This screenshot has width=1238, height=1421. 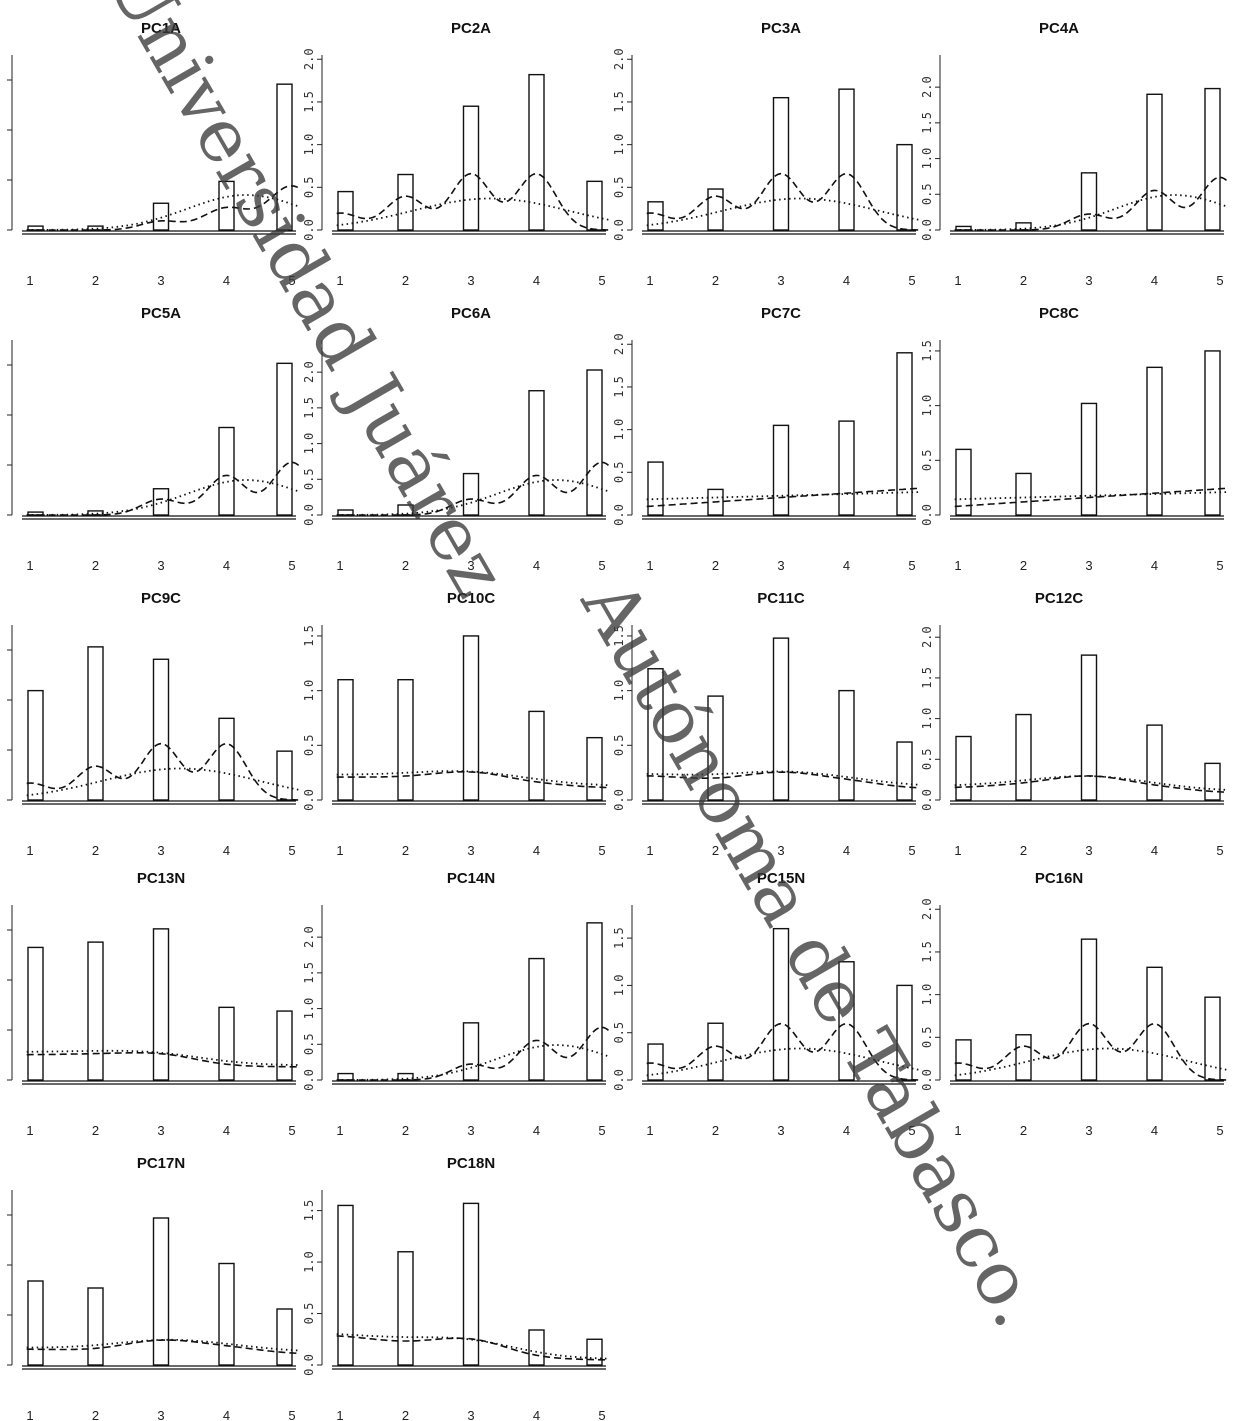 I want to click on panel-title: PC9C, so click(x=161, y=598).